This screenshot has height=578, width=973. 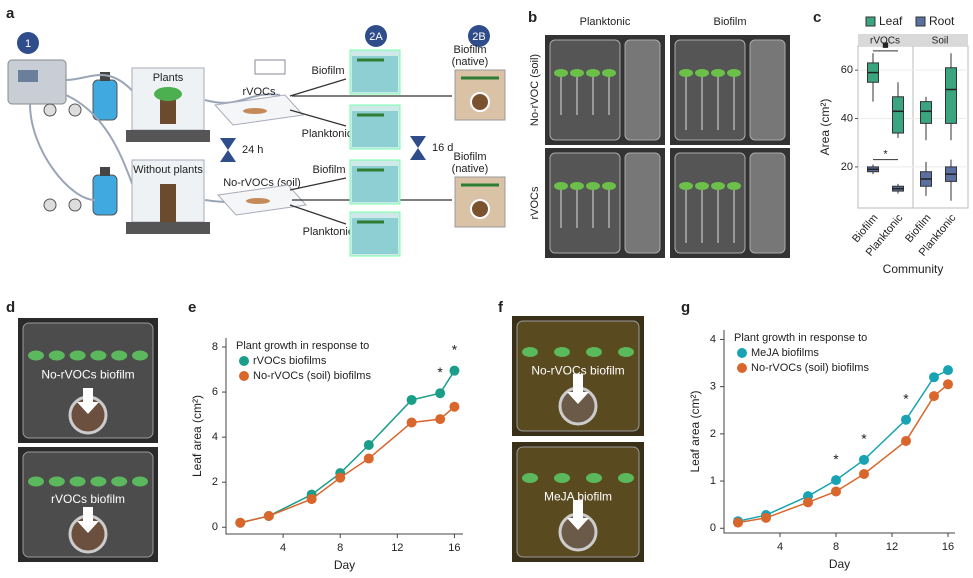 I want to click on significance-label: ■, so click(x=885, y=46).